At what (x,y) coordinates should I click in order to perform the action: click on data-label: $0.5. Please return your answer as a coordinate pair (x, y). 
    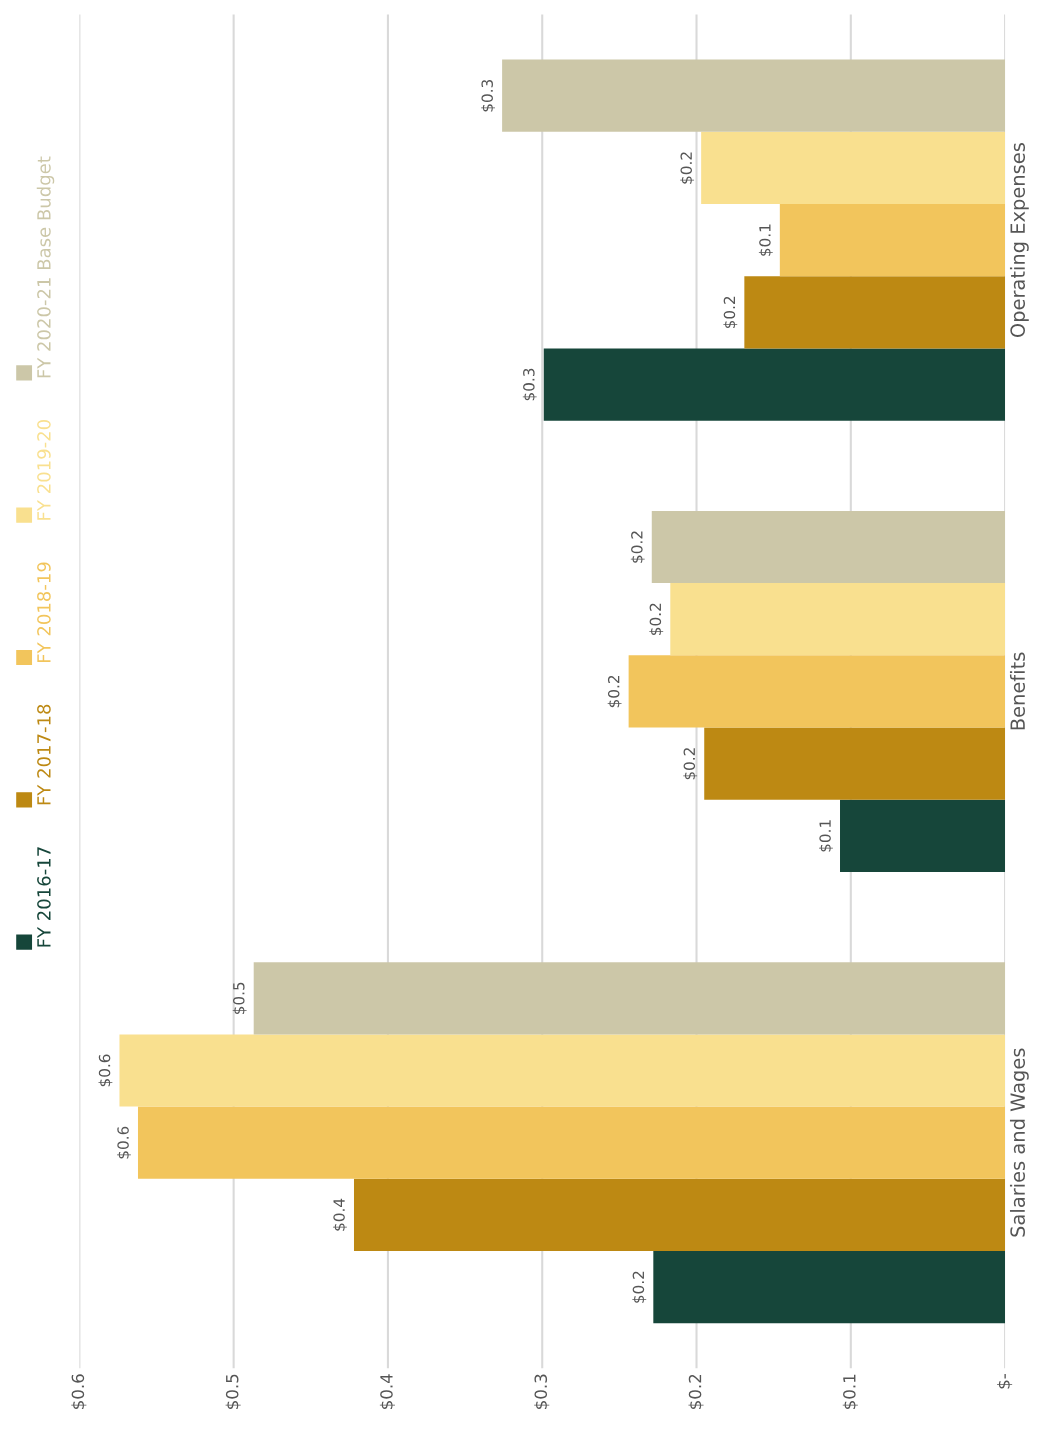
    Looking at the image, I should click on (239, 998).